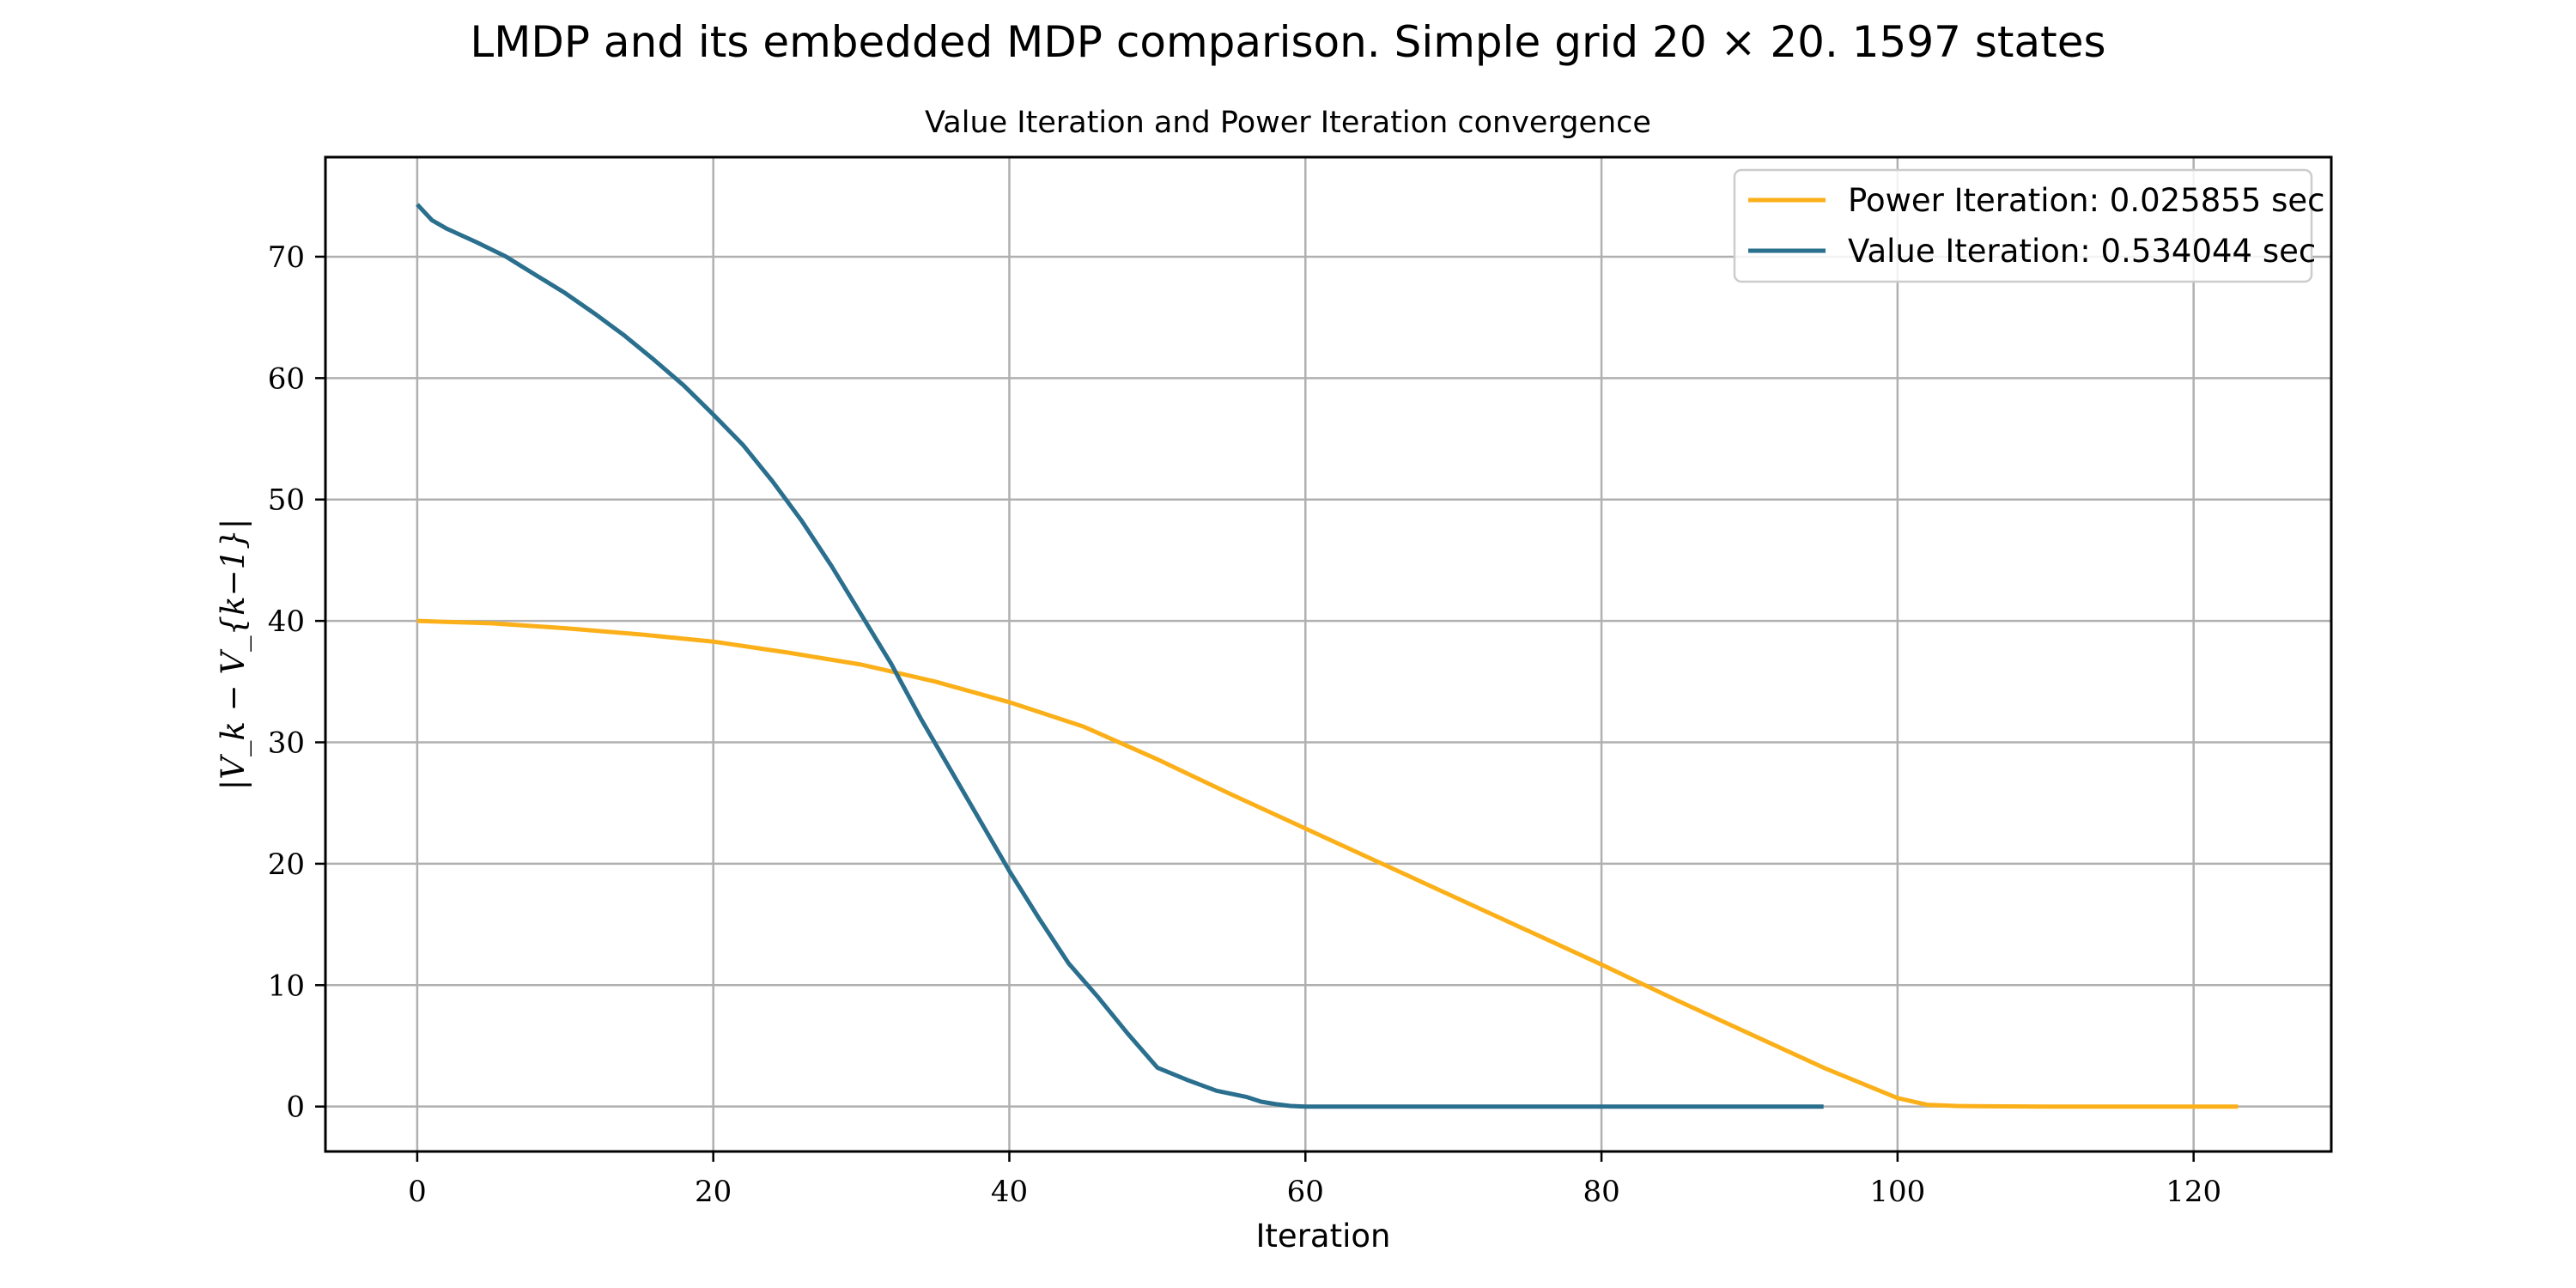 This screenshot has width=2576, height=1288. What do you see at coordinates (1897, 1192) in the screenshot?
I see `x-tick-label: 100` at bounding box center [1897, 1192].